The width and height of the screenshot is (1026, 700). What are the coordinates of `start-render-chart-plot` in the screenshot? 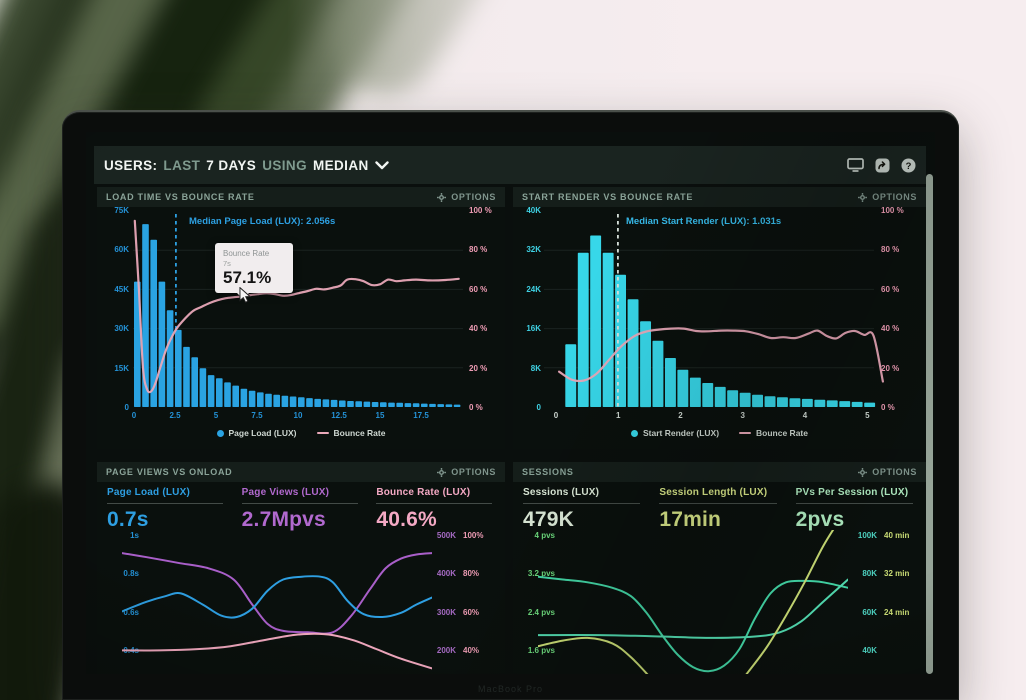 It's located at (714, 309).